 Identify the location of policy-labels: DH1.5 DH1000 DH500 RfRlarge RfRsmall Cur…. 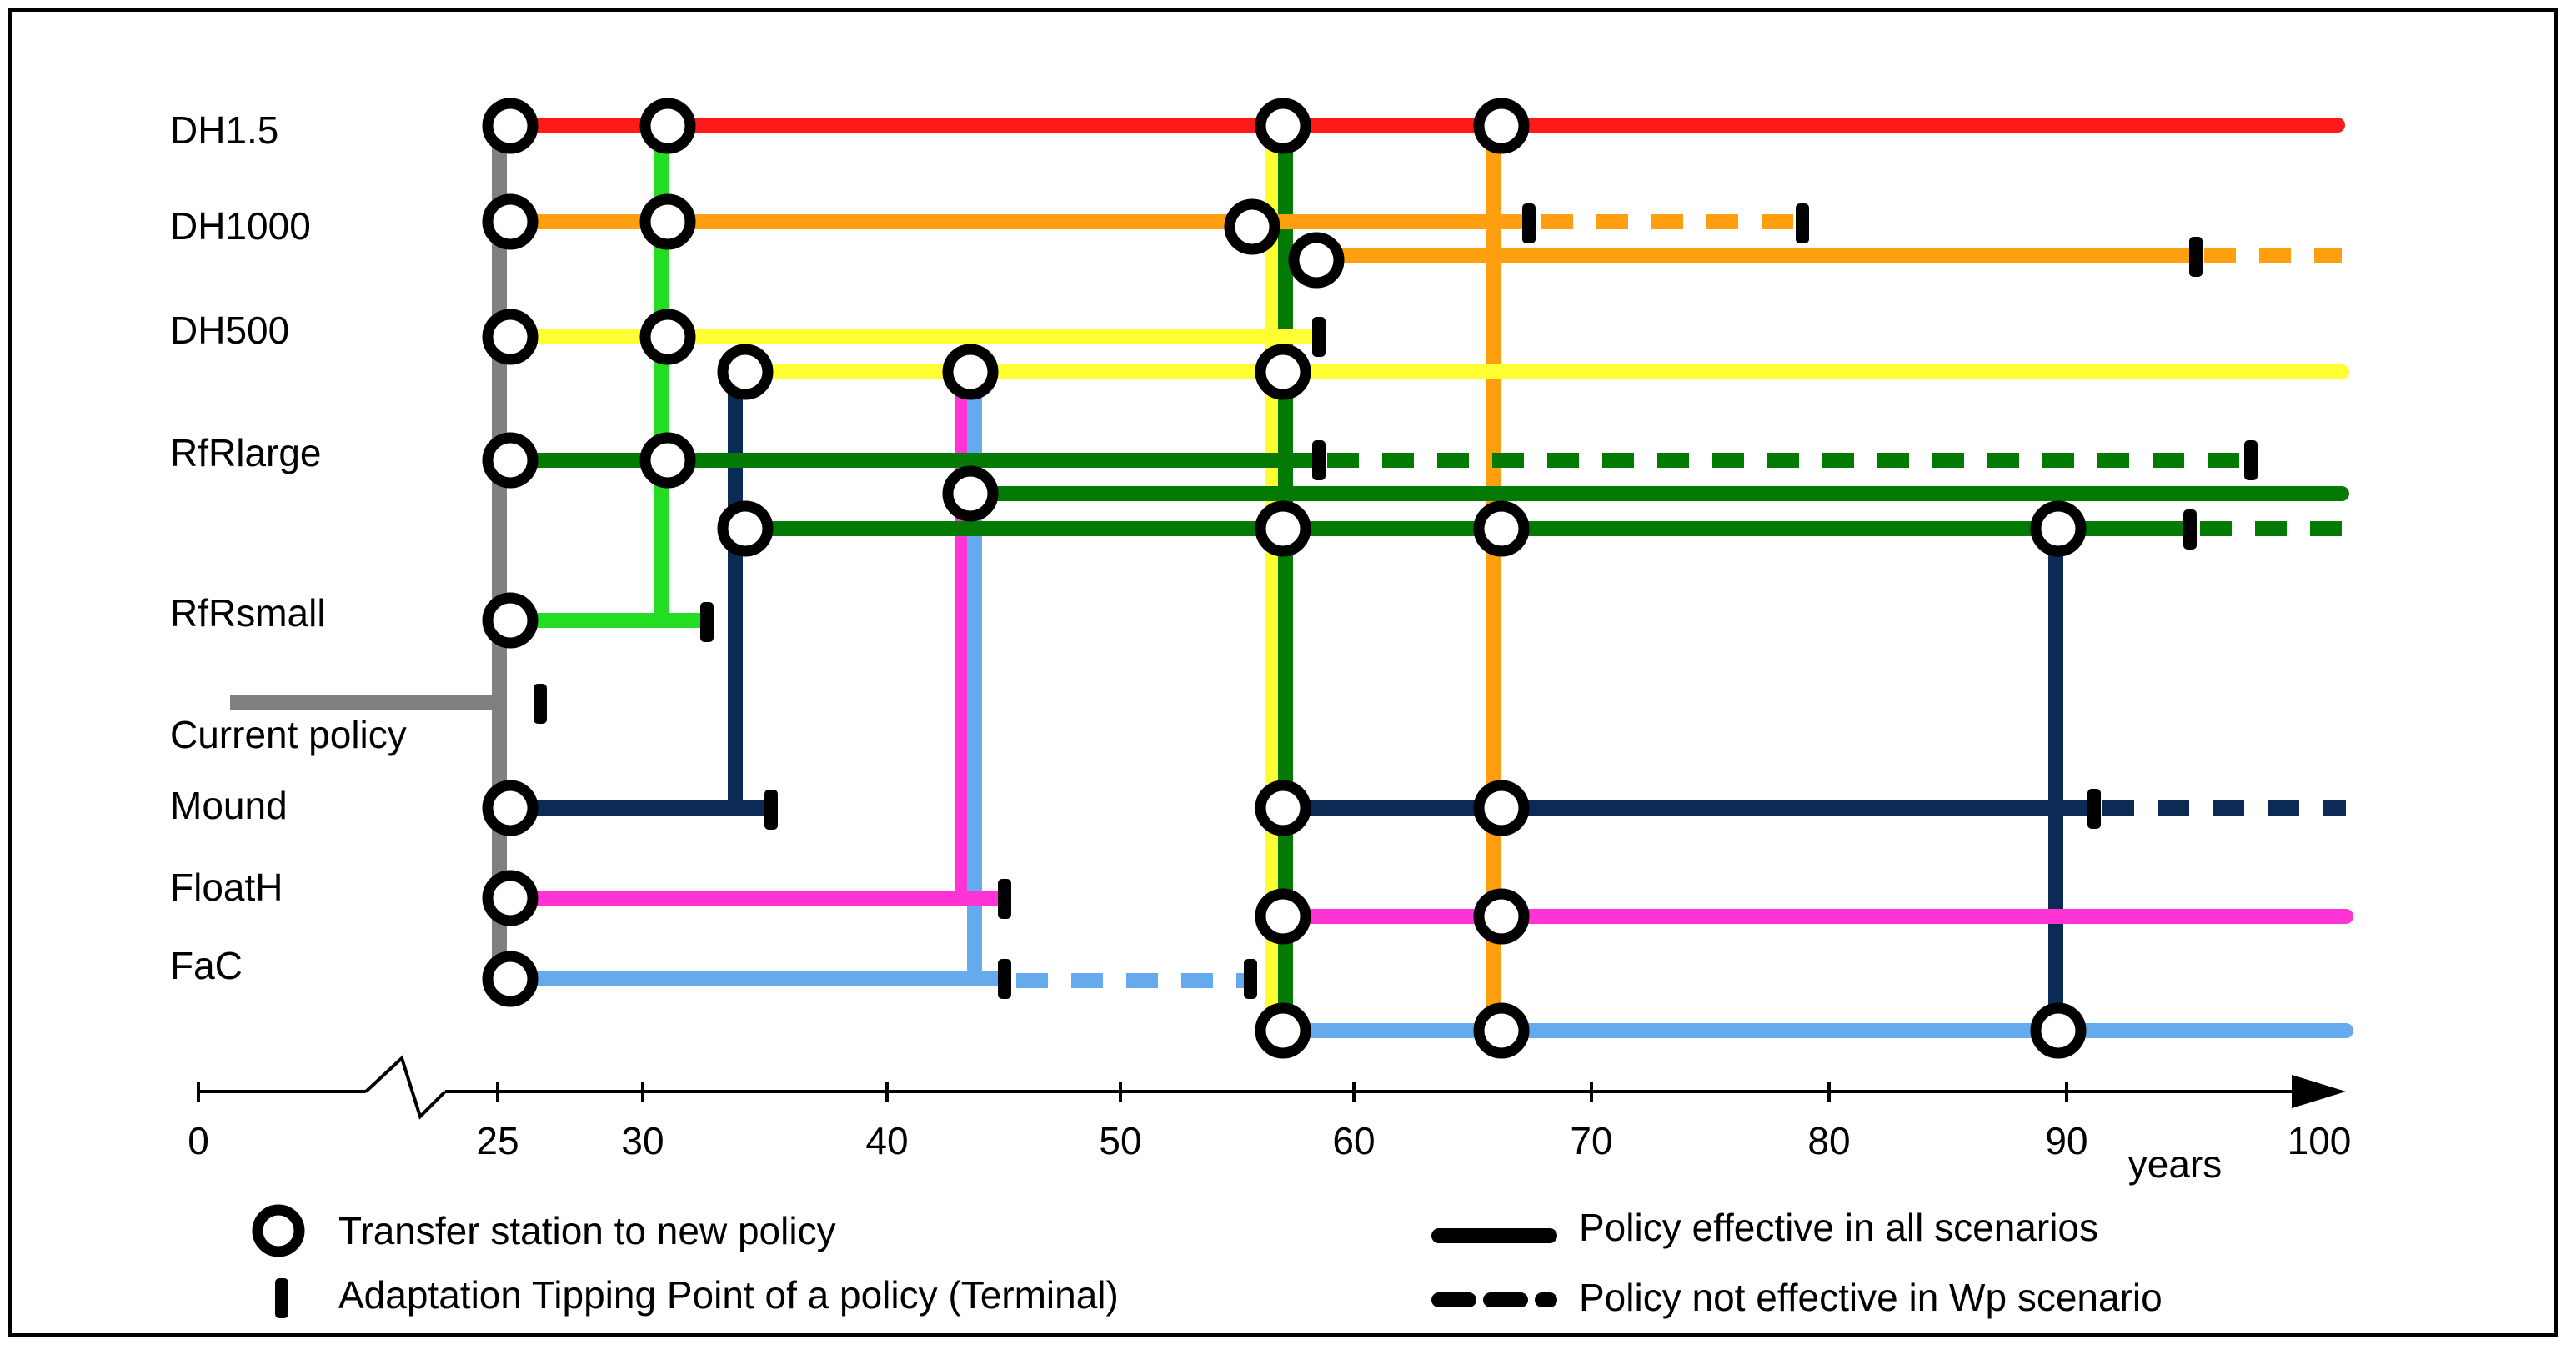
(288, 547).